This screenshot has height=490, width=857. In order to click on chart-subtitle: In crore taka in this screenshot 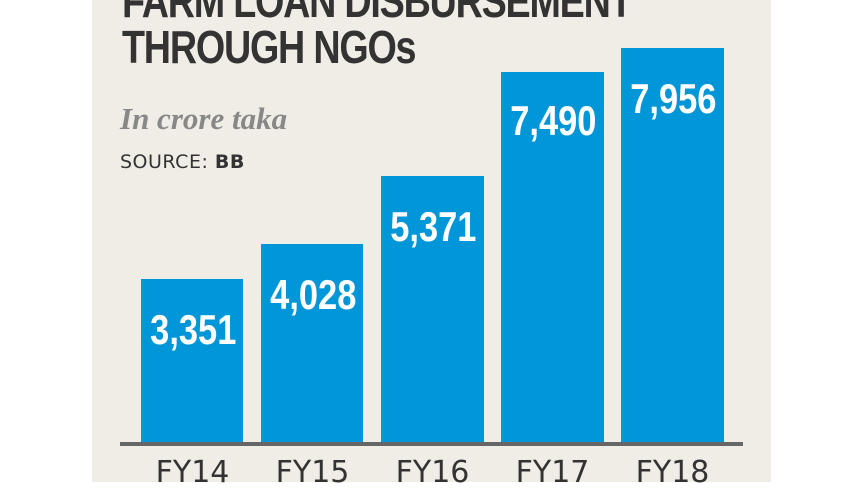, I will do `click(204, 118)`.